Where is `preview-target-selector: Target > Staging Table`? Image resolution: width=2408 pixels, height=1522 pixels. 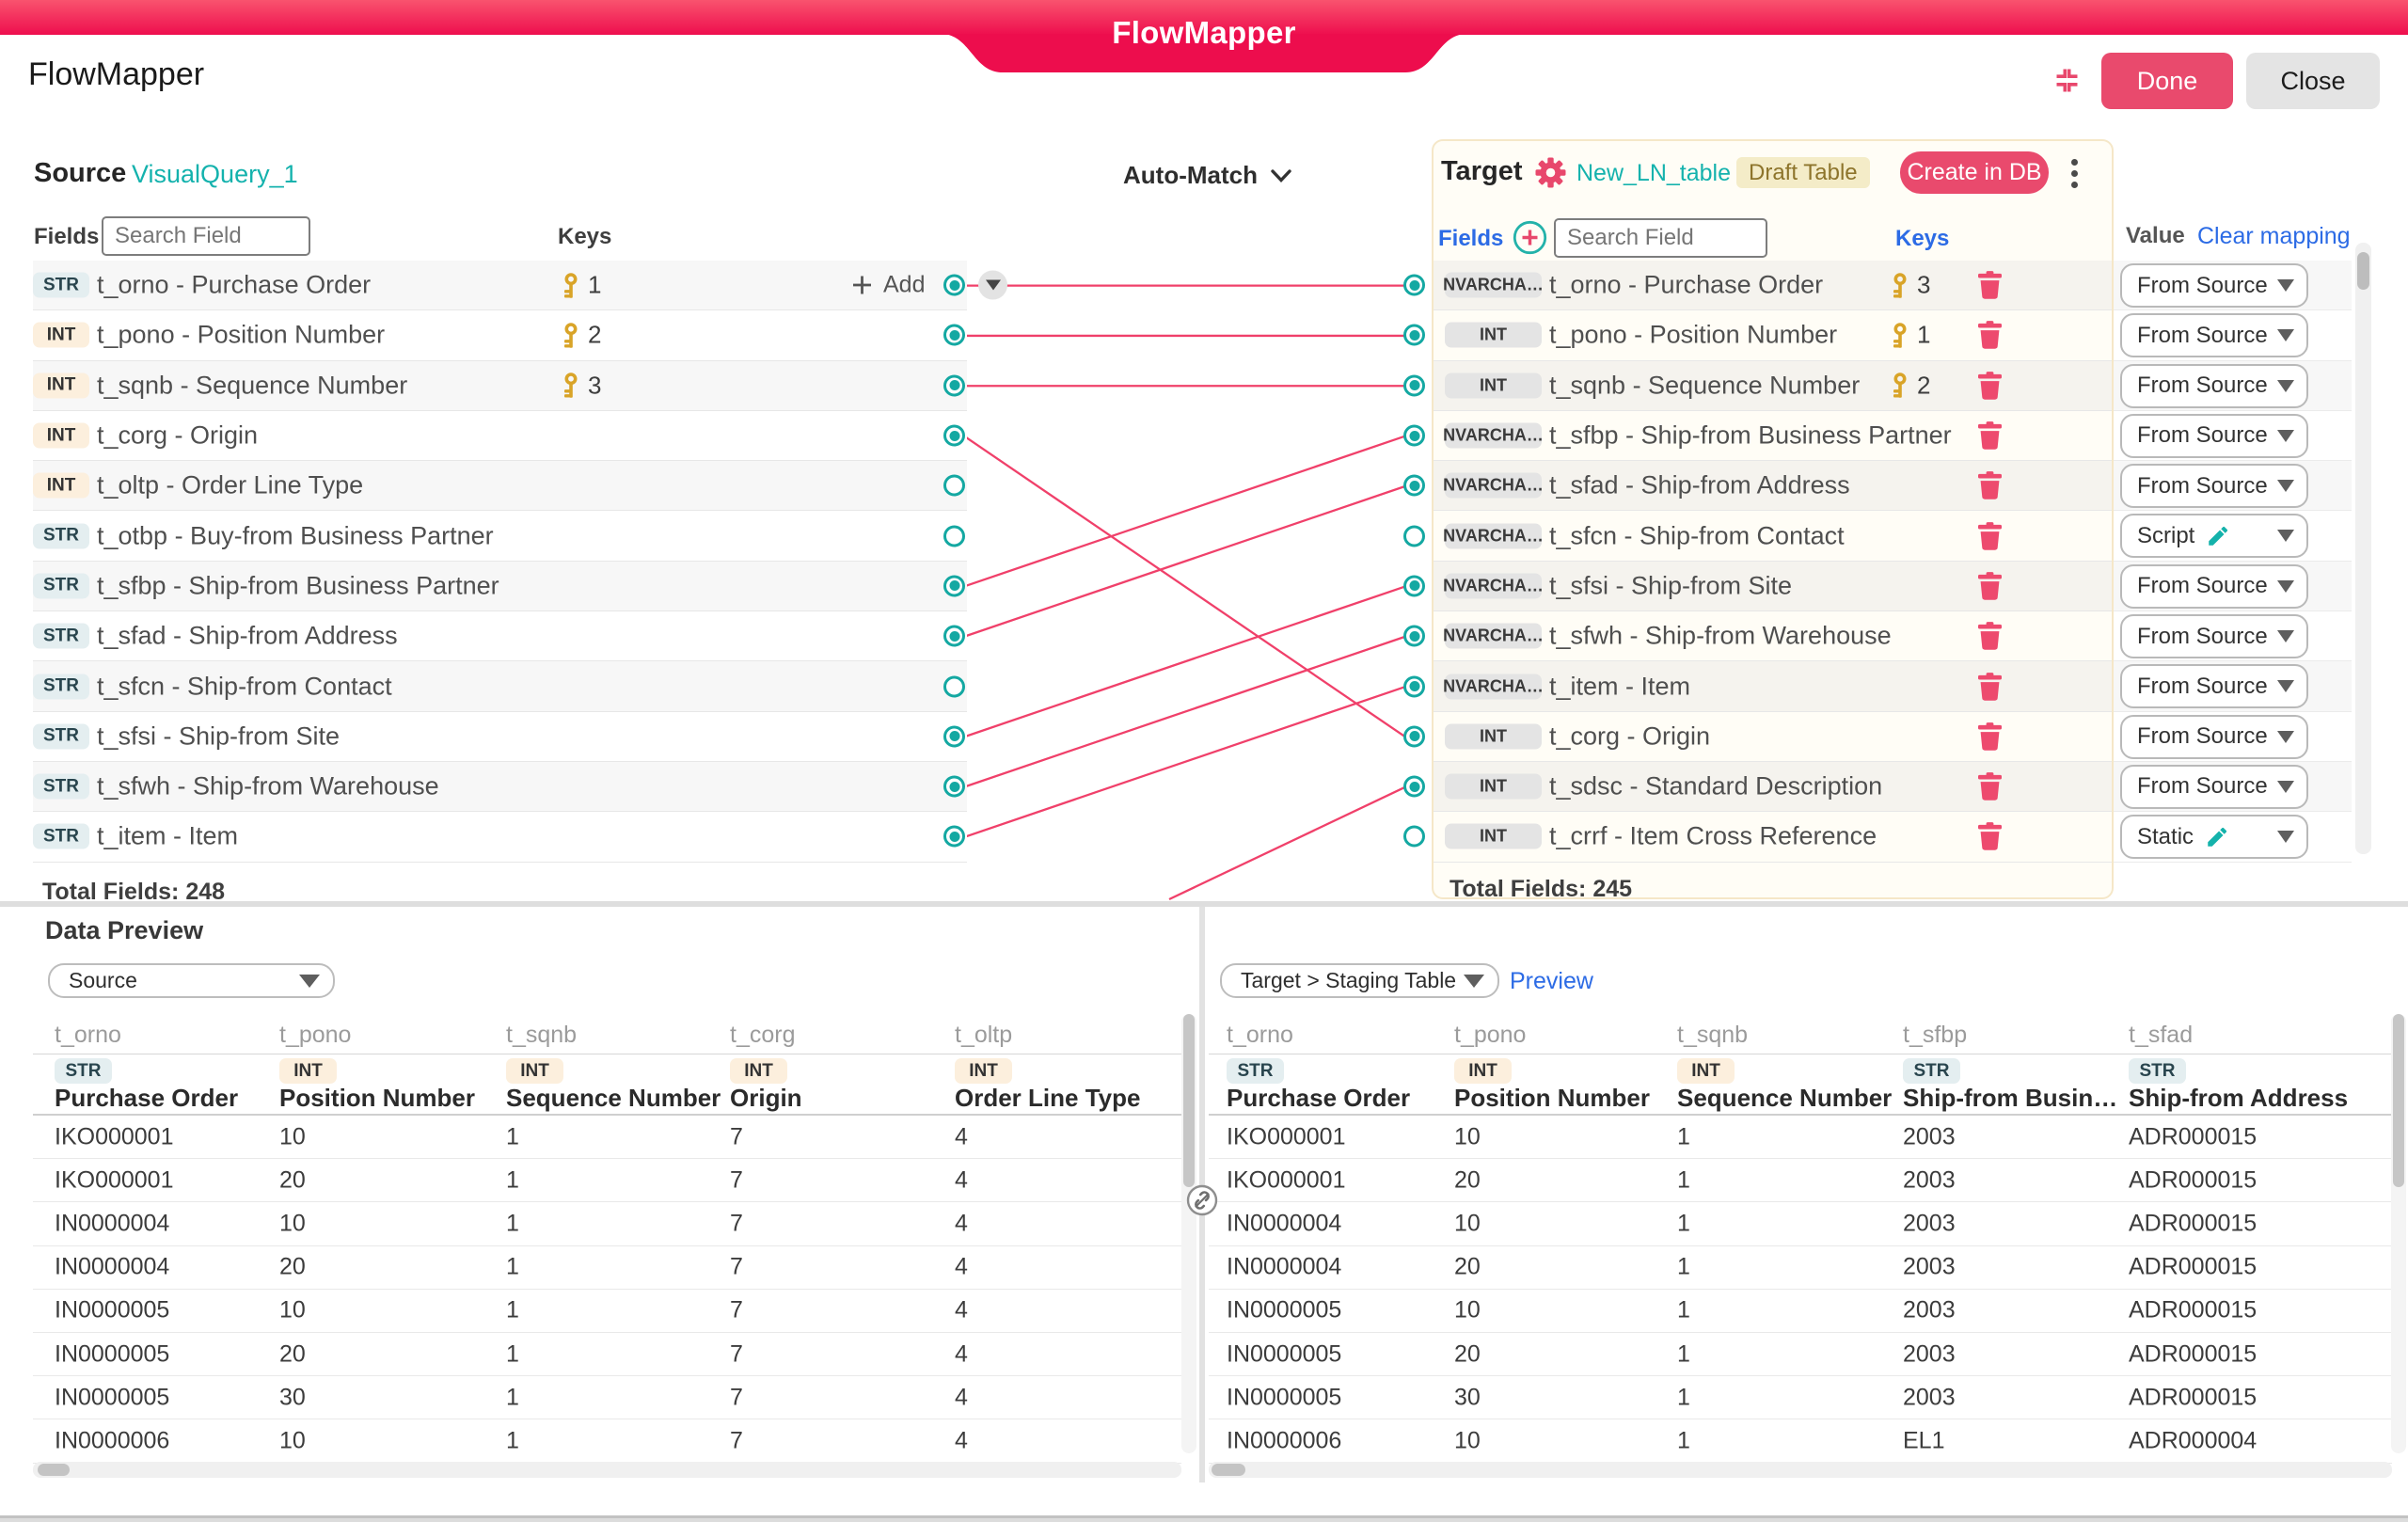
preview-target-selector: Target > Staging Table is located at coordinates (1360, 981).